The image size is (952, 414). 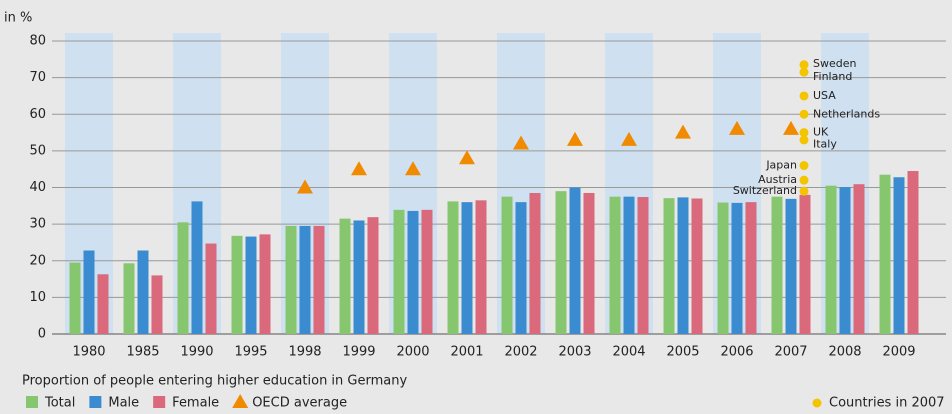 I want to click on y-tick-label: 70, so click(x=37, y=77).